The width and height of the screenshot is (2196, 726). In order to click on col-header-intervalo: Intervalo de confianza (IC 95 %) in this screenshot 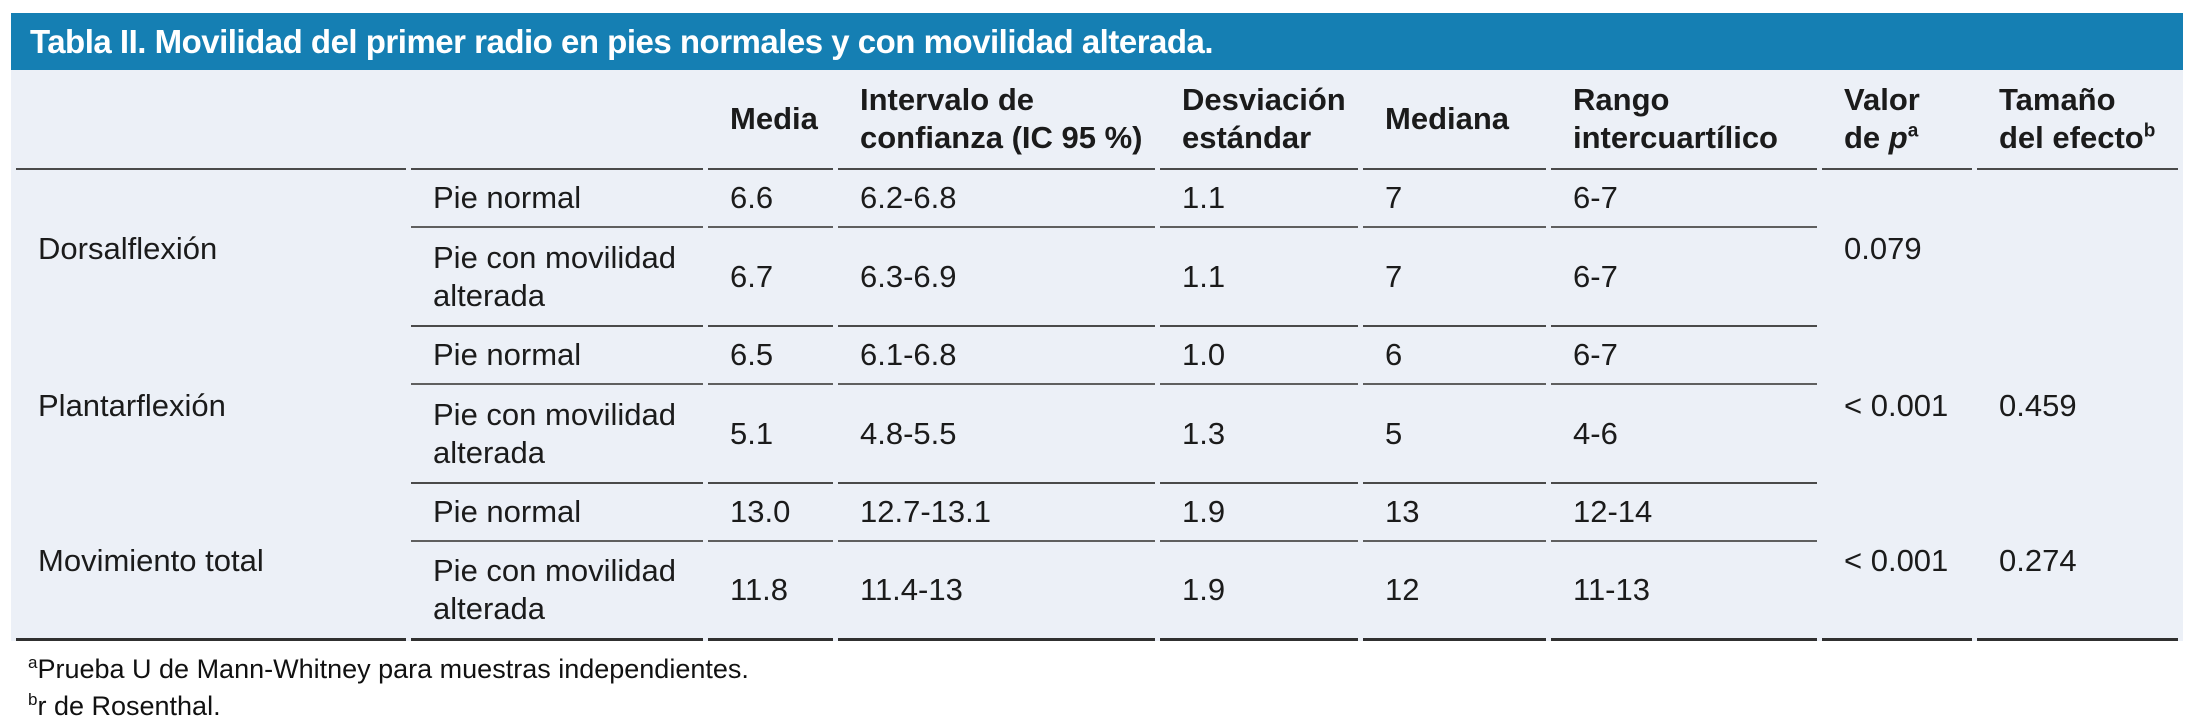, I will do `click(996, 120)`.